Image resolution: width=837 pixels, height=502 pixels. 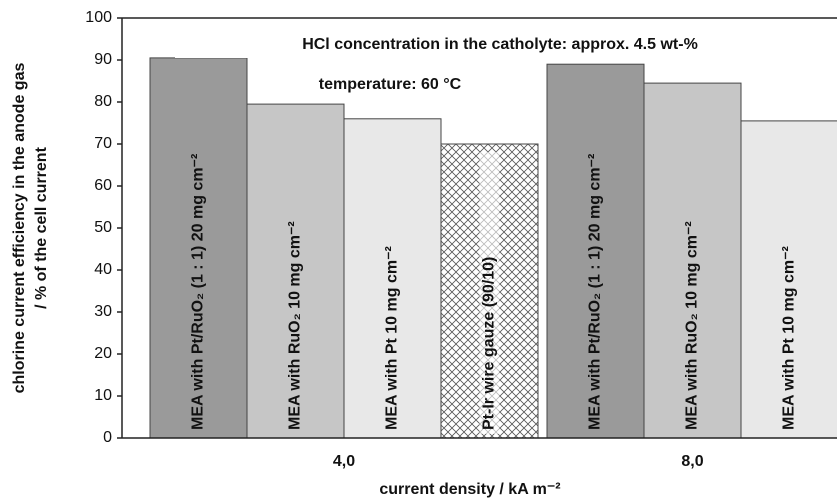 I want to click on x-tick-label: 8,0, so click(x=692, y=461).